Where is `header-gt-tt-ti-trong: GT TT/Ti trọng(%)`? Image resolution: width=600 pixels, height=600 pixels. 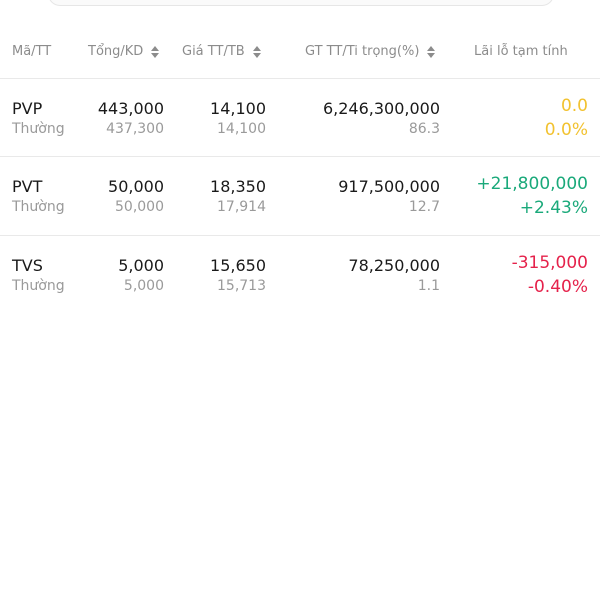
header-gt-tt-ti-trong: GT TT/Ti trọng(%) is located at coordinates (370, 51).